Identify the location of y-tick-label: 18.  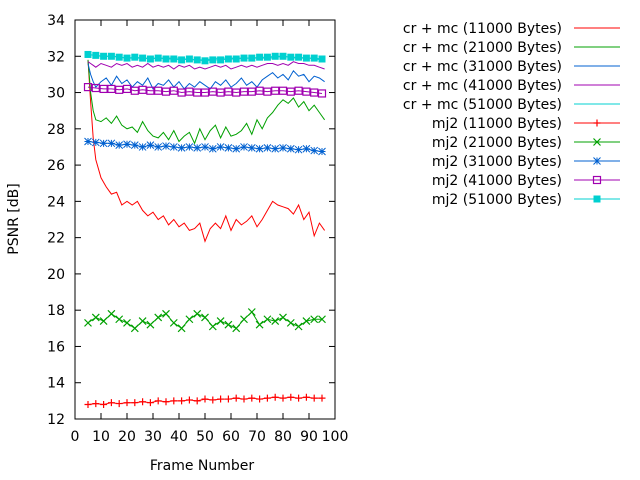
(56, 311).